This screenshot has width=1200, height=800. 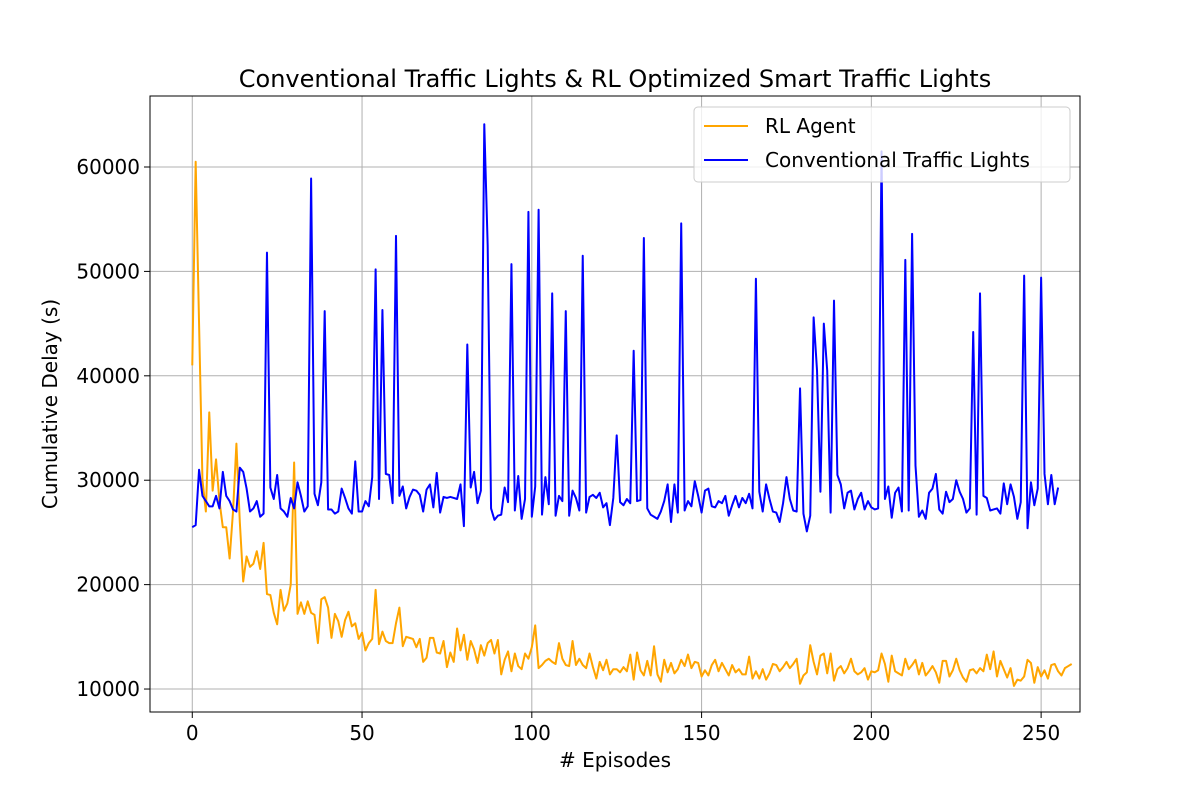 I want to click on legend: RL Agent Conventional Traffic Lights, so click(x=882, y=144).